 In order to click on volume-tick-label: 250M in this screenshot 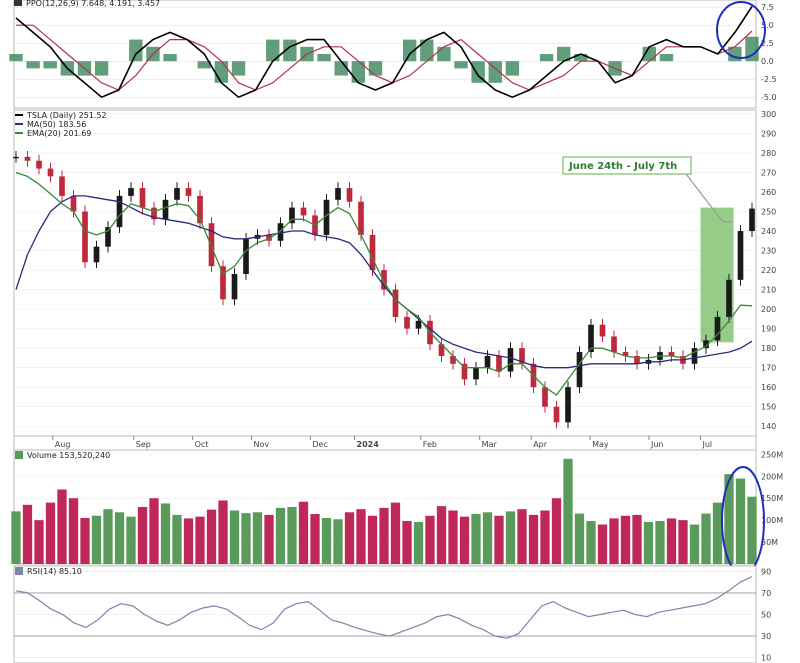, I will do `click(772, 454)`.